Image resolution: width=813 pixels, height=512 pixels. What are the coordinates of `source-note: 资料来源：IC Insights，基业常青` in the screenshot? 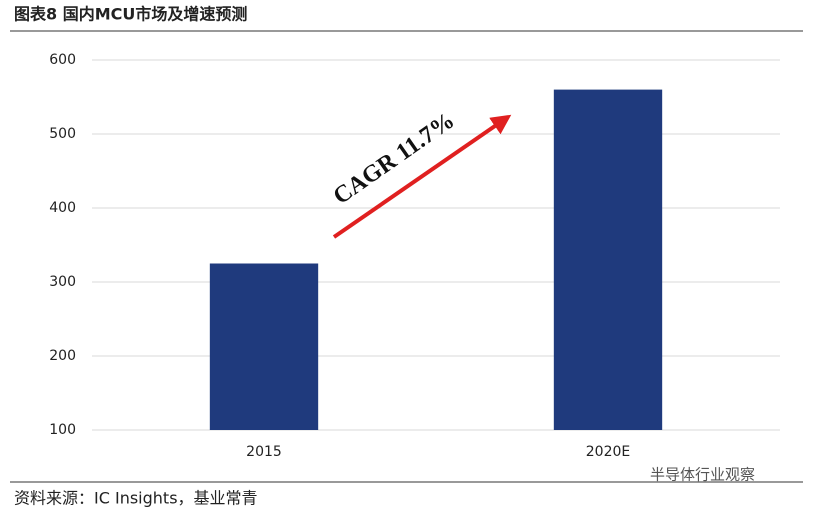 It's located at (136, 498).